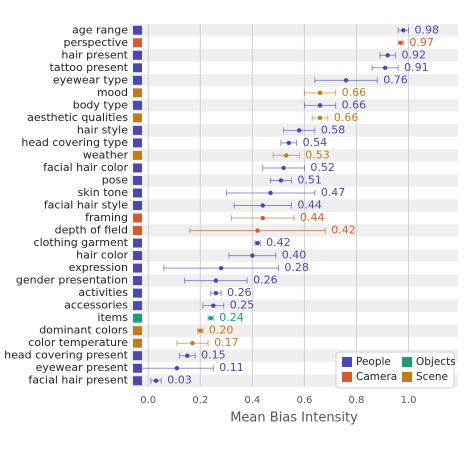  What do you see at coordinates (414, 54) in the screenshot?
I see `value-label: 0.92` at bounding box center [414, 54].